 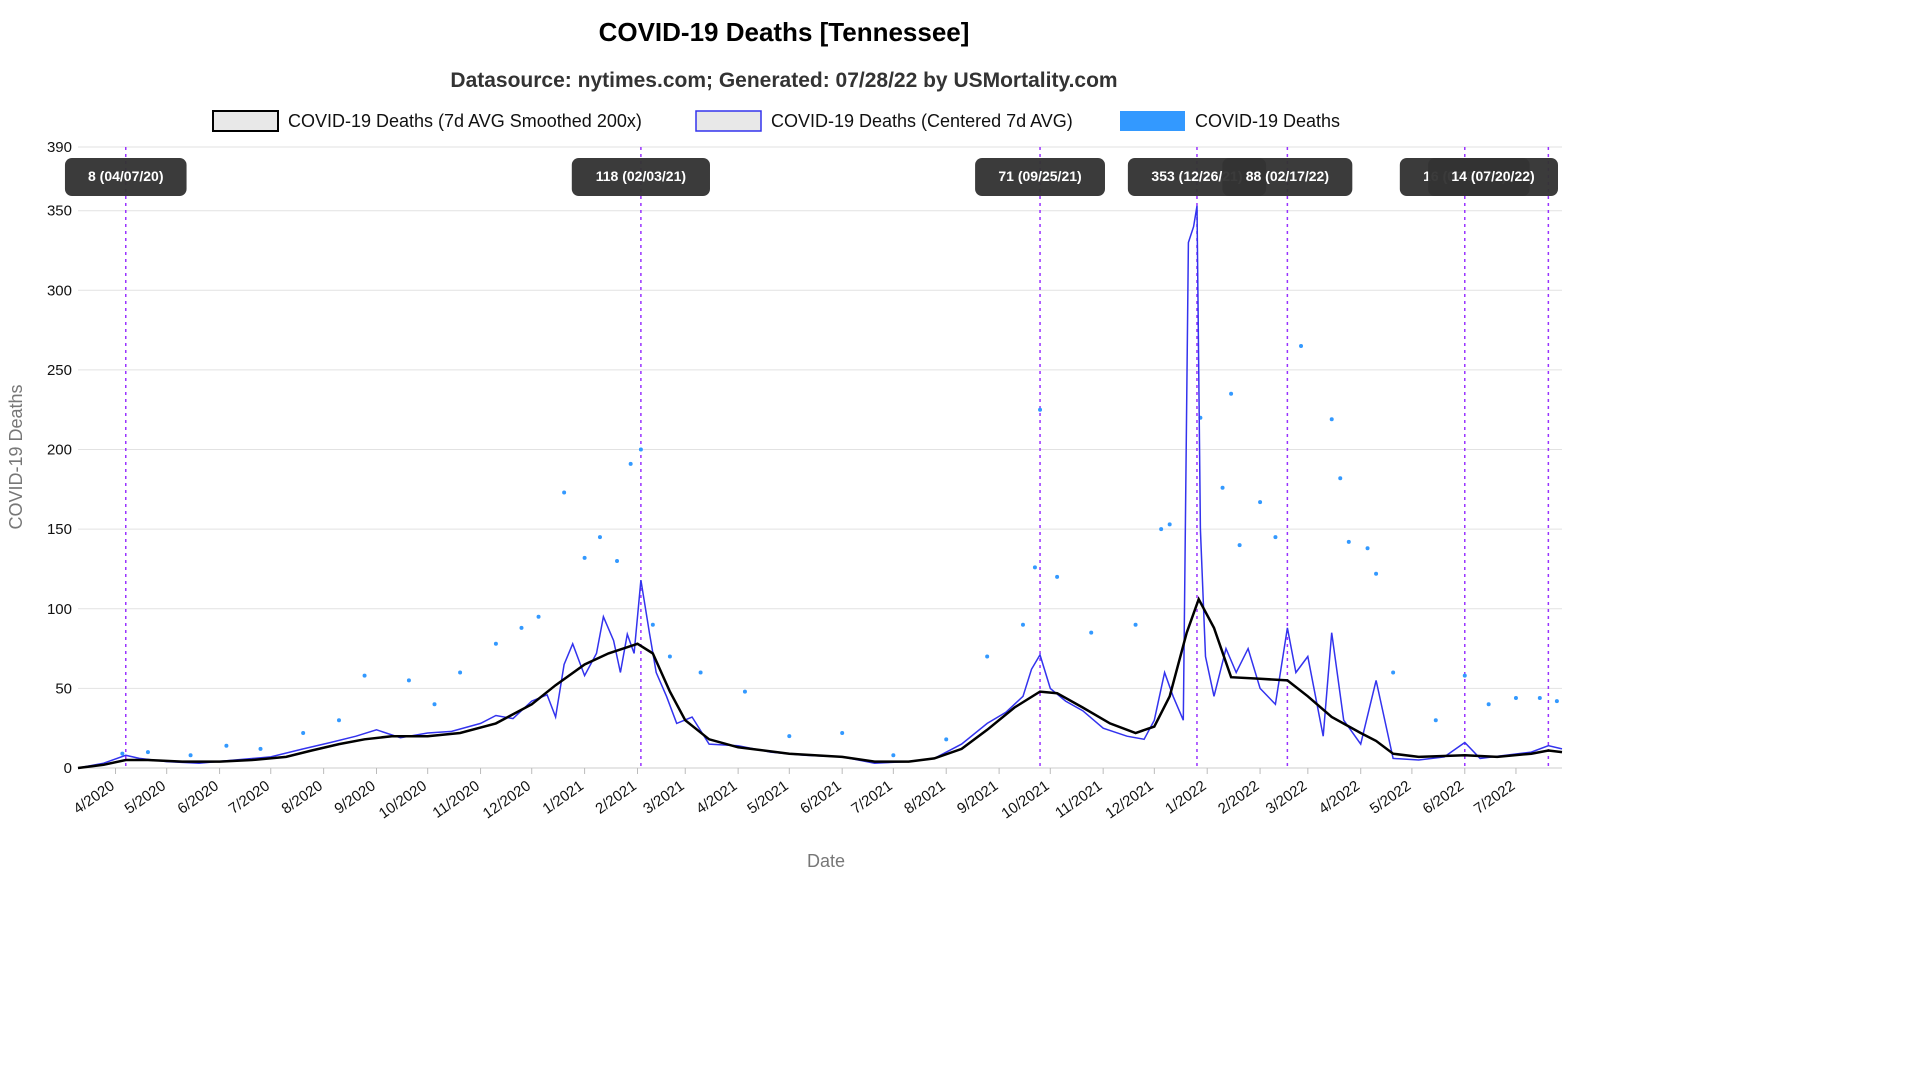 What do you see at coordinates (563, 797) in the screenshot?
I see `x-tick-label: 1/2021` at bounding box center [563, 797].